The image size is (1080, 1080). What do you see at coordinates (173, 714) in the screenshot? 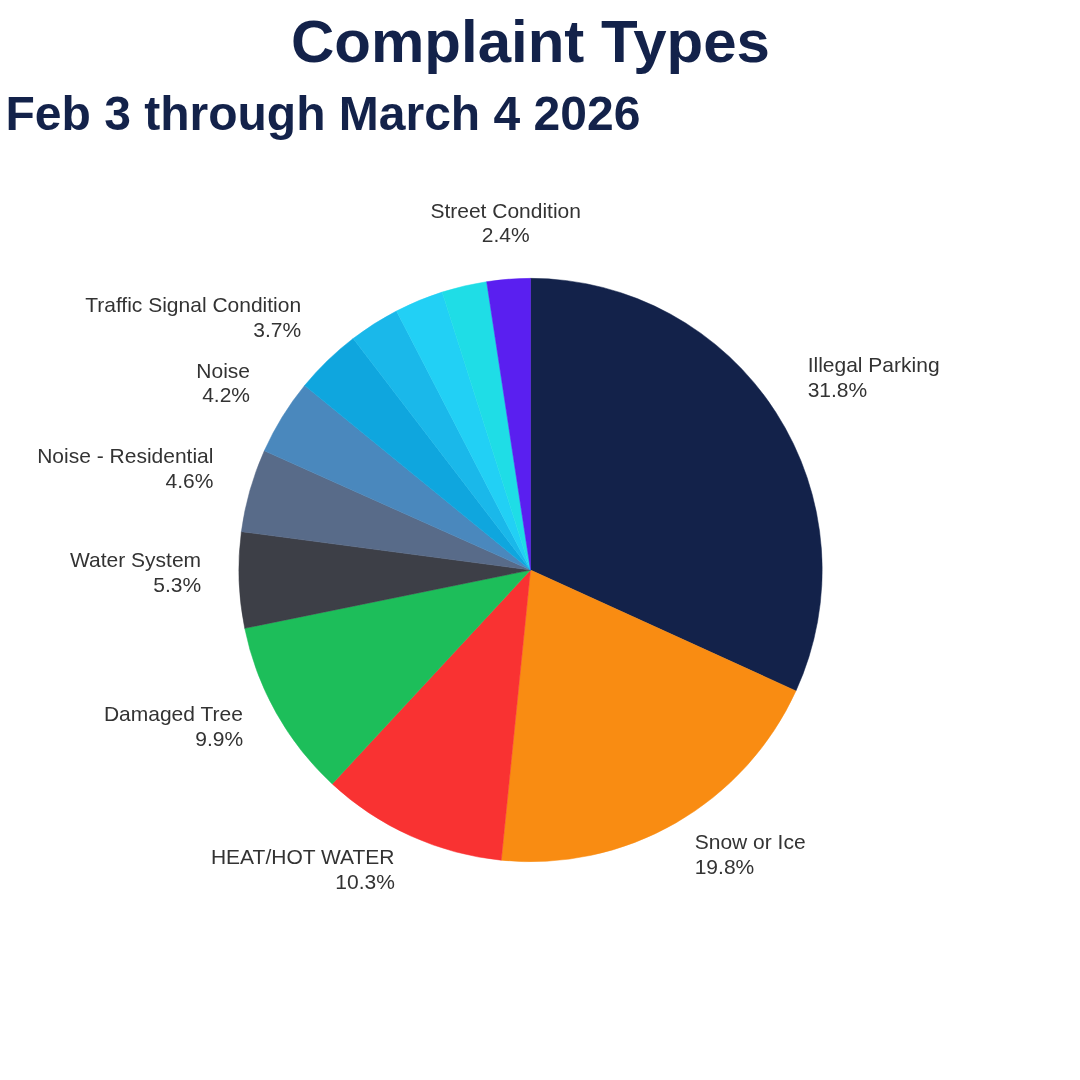
I see `slice-label: Damaged Tree` at bounding box center [173, 714].